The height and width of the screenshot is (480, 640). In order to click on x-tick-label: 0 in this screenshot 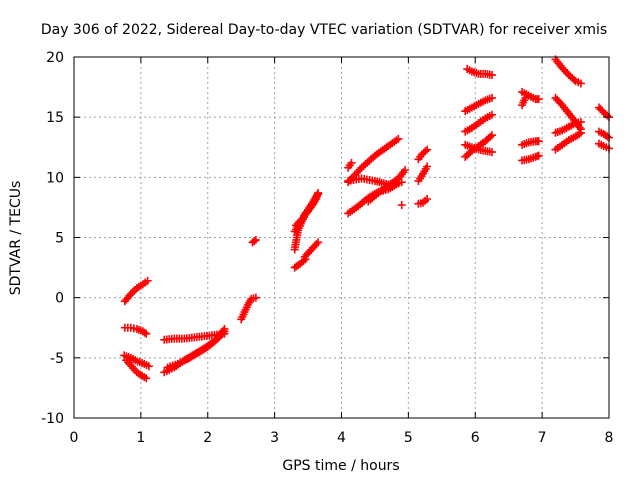, I will do `click(74, 438)`.